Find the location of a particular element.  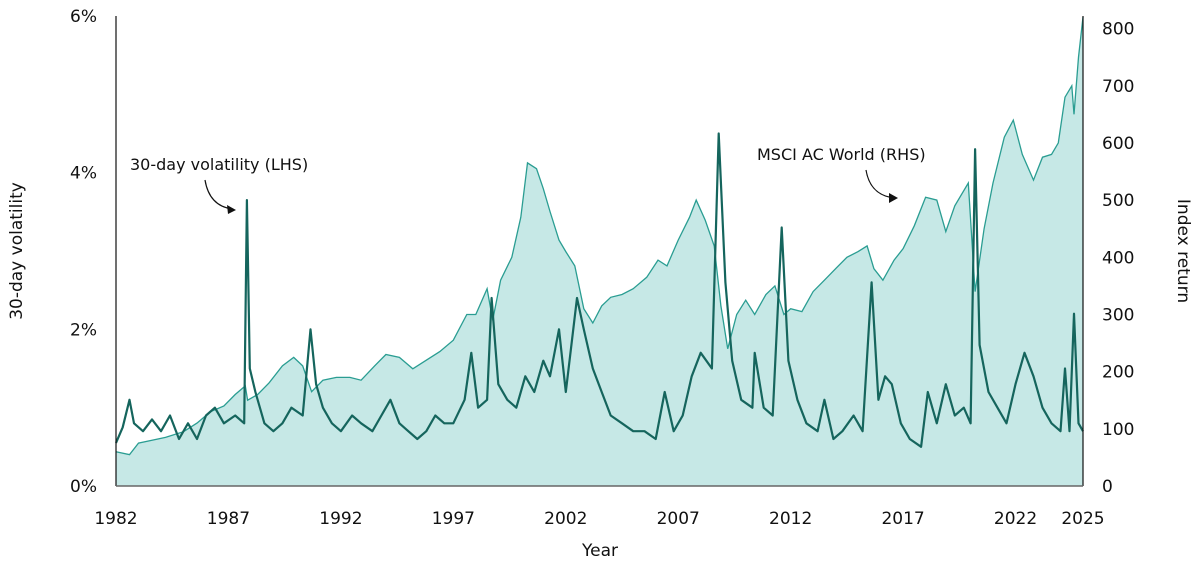

x-tick-label: 2007 is located at coordinates (678, 519).